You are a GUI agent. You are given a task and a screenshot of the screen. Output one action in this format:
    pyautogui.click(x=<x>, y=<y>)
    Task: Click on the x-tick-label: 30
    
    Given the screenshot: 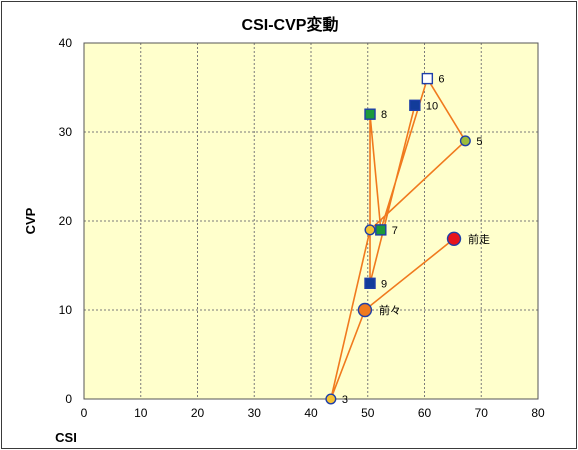 What is the action you would take?
    pyautogui.click(x=255, y=413)
    